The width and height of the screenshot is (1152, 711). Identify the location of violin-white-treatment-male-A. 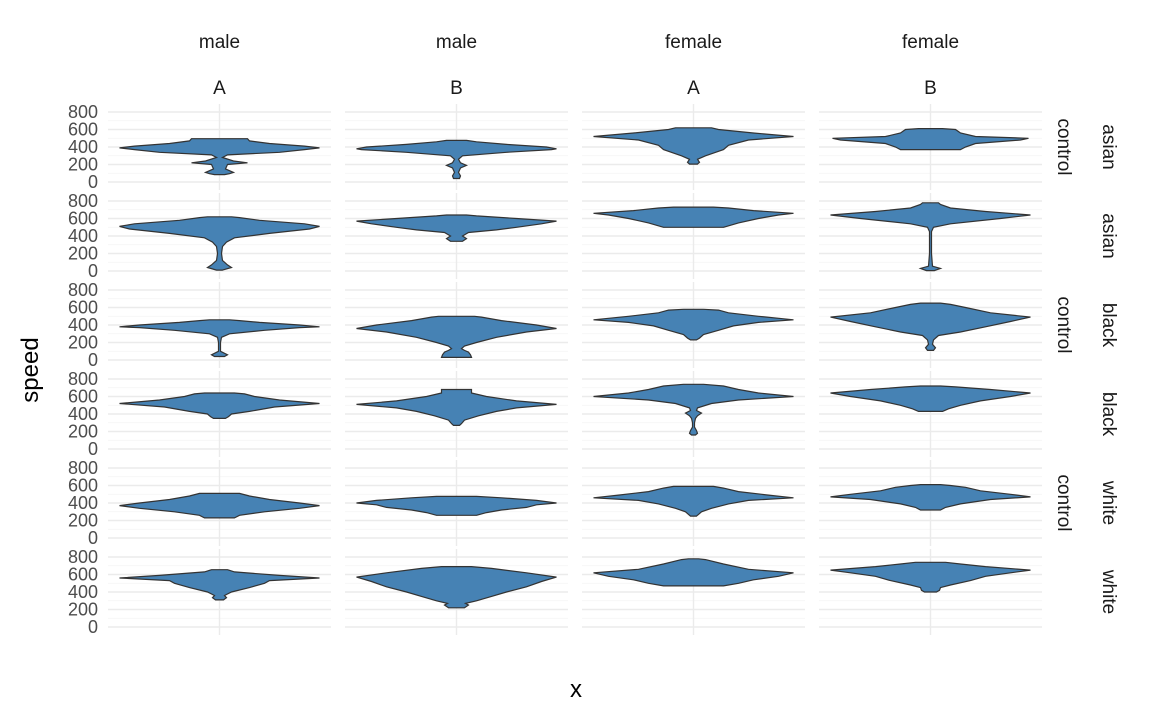
(219, 585).